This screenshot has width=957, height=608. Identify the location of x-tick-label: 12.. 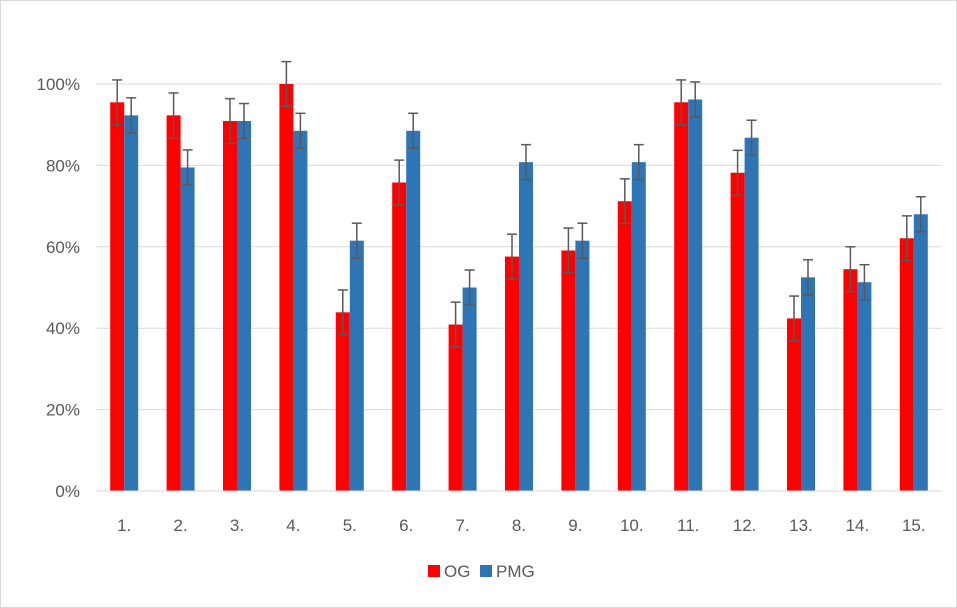
(745, 525).